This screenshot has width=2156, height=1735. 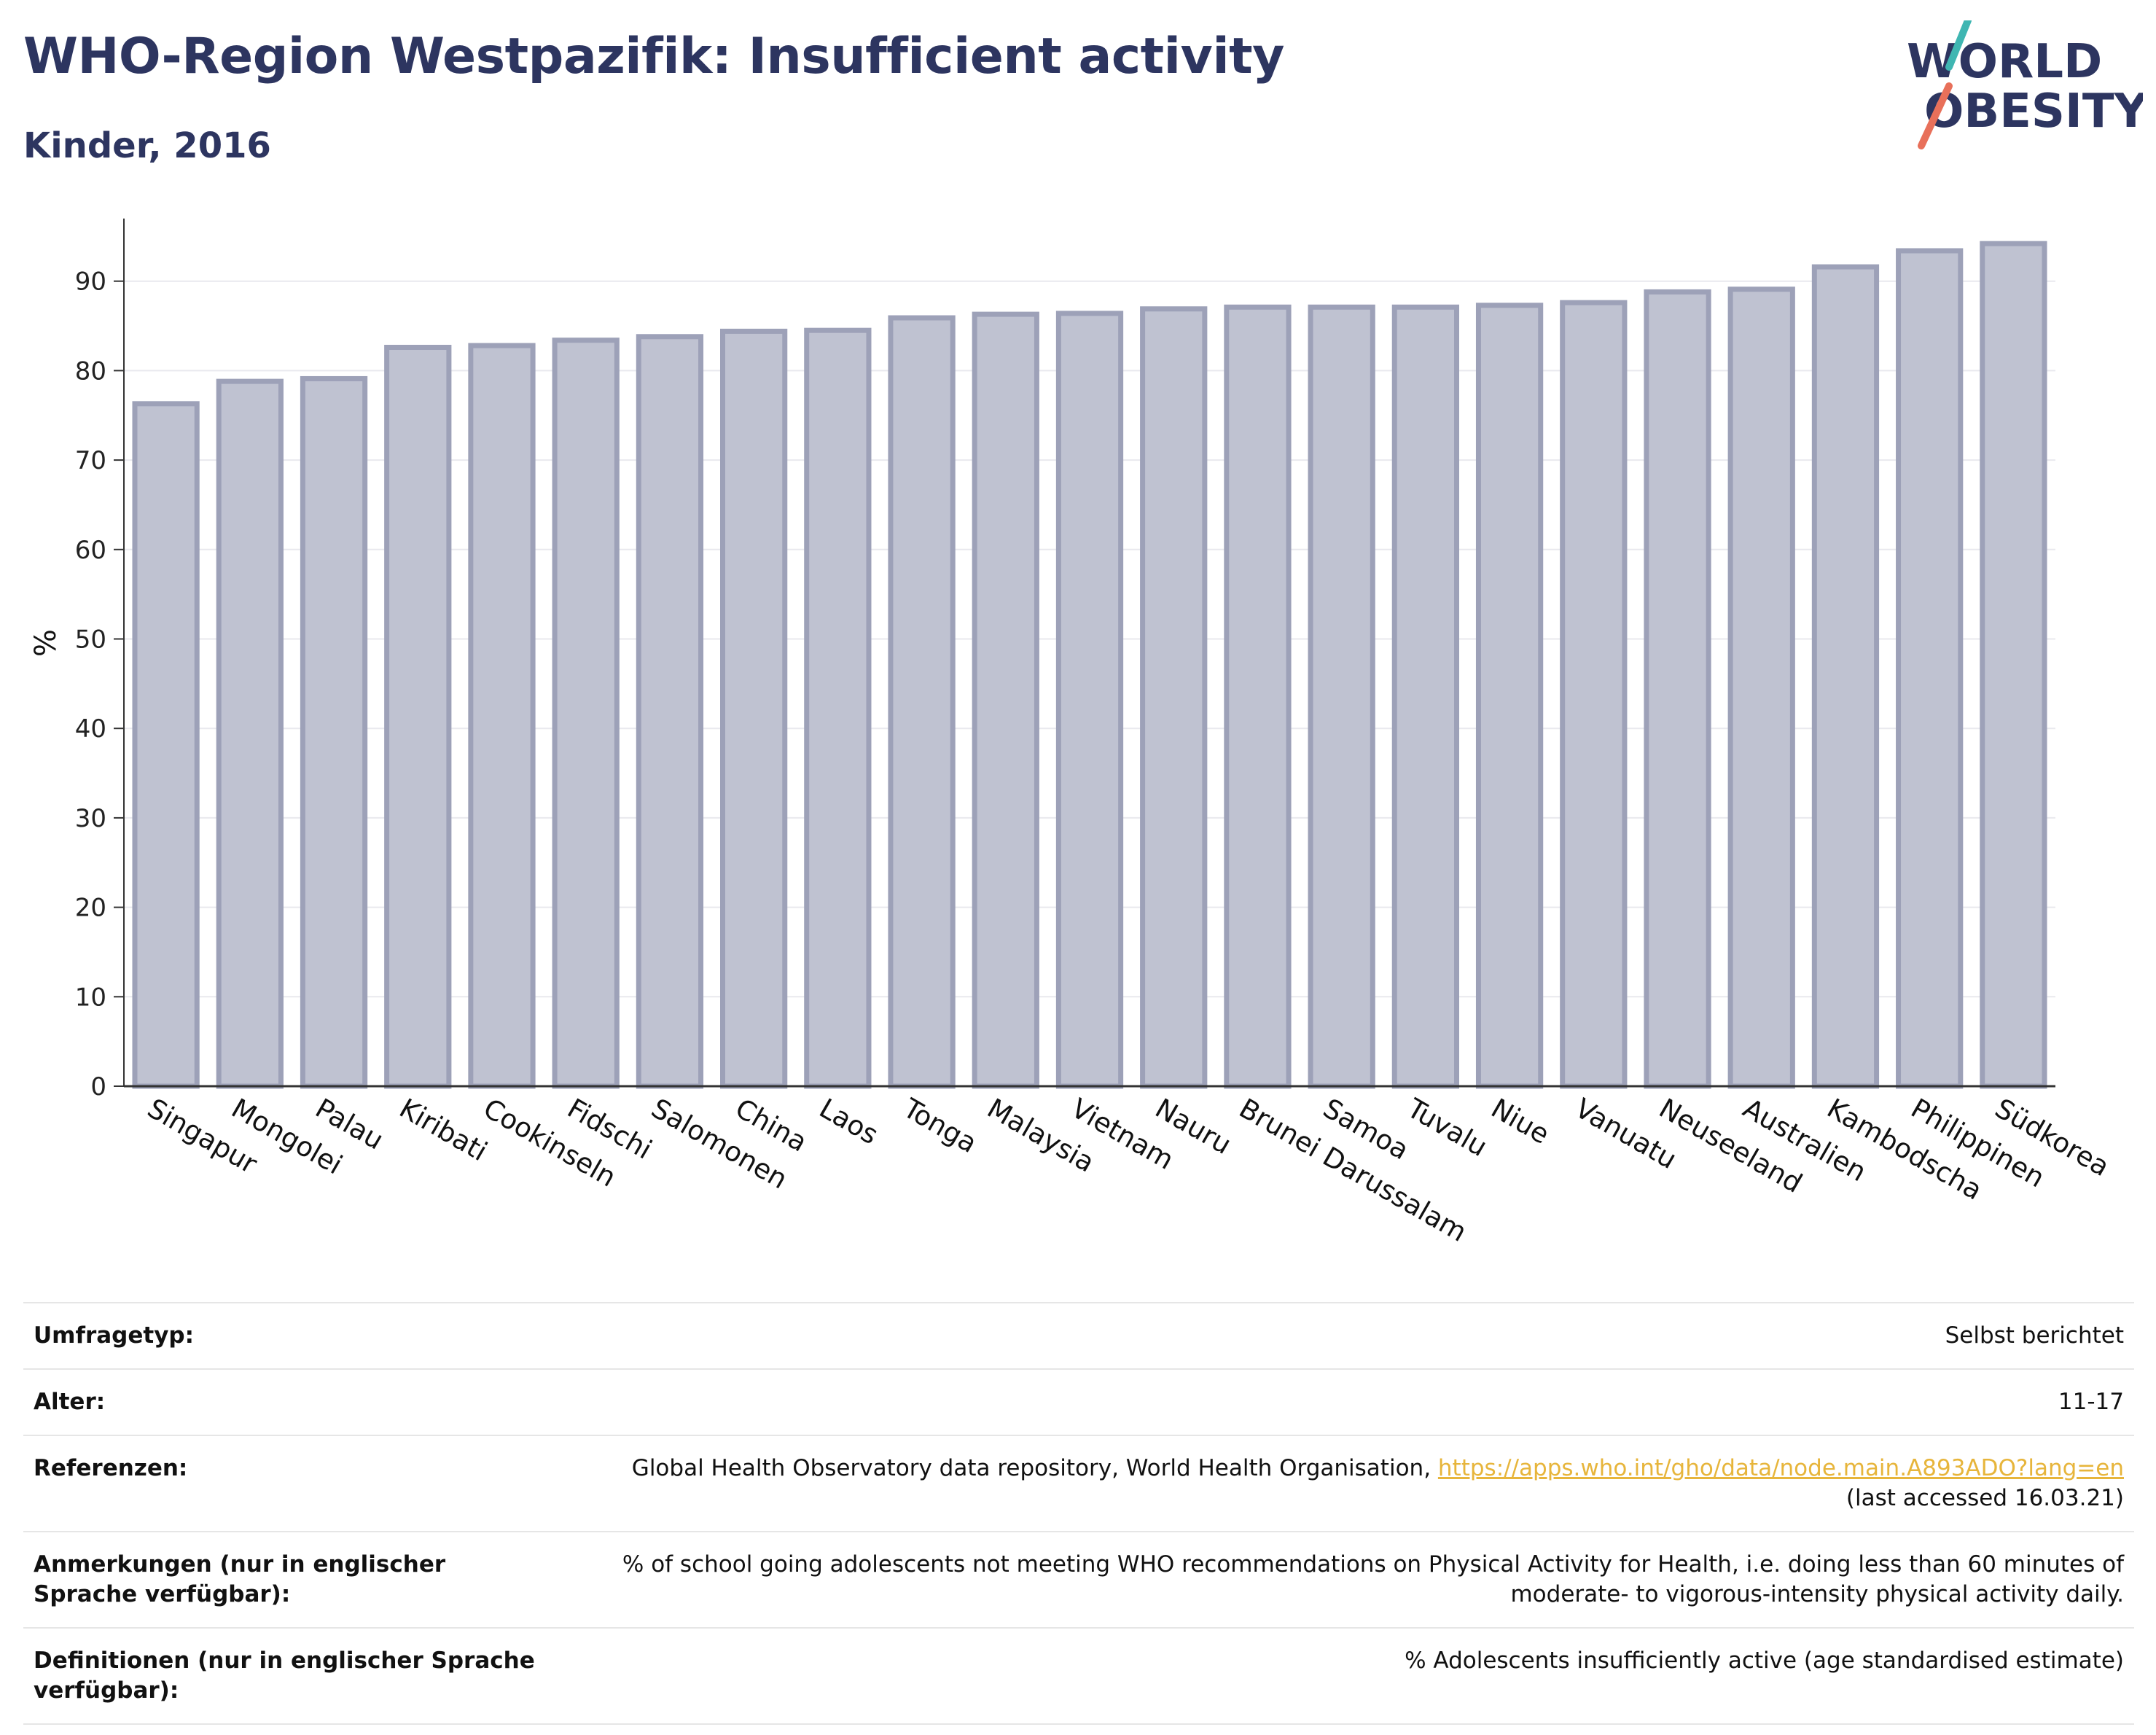 What do you see at coordinates (443, 1130) in the screenshot?
I see `x-tick-label: Kiribati` at bounding box center [443, 1130].